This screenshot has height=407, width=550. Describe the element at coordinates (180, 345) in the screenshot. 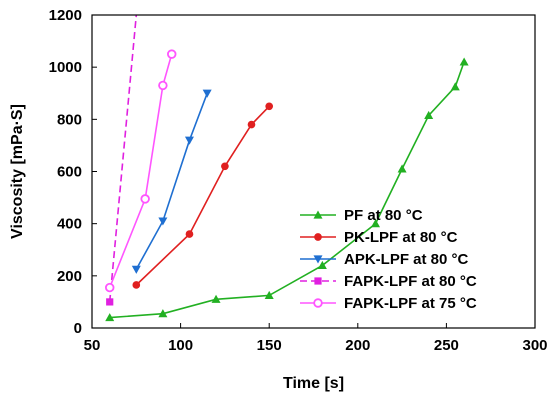

I see `x-tick-label: 100` at that location.